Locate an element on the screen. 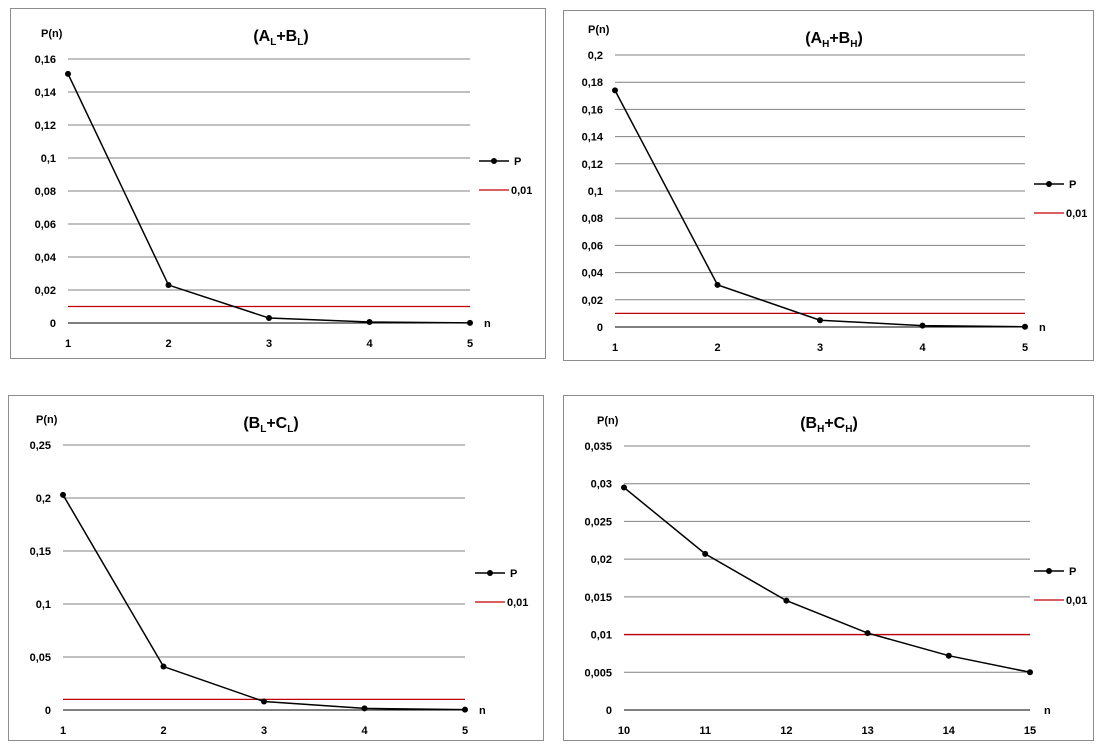 This screenshot has height=744, width=1096. chart-title: (AH+BH) is located at coordinates (834, 40).